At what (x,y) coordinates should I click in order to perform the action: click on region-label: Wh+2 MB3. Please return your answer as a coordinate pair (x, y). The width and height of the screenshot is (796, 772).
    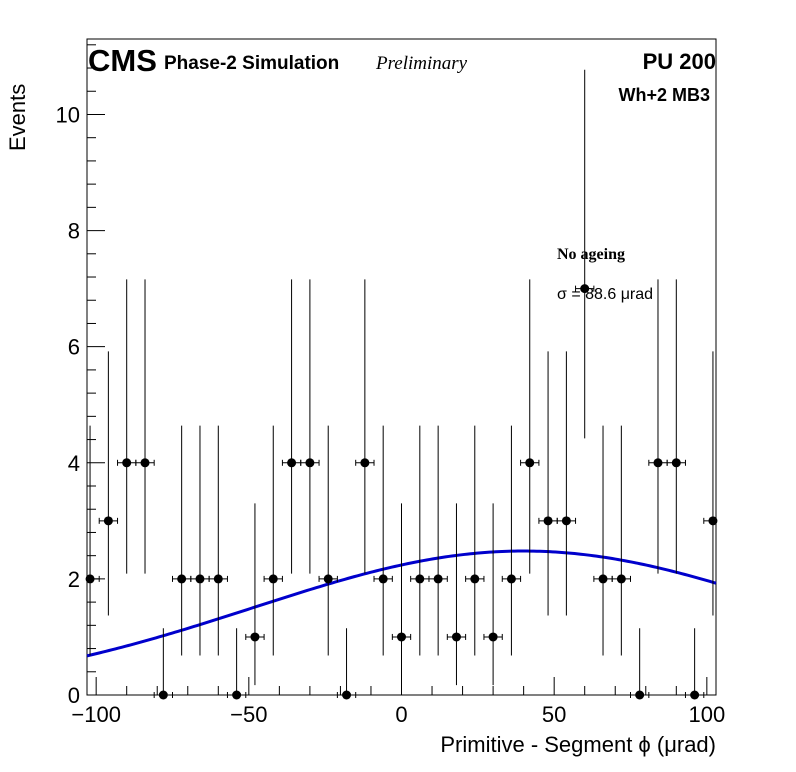
    Looking at the image, I should click on (664, 95).